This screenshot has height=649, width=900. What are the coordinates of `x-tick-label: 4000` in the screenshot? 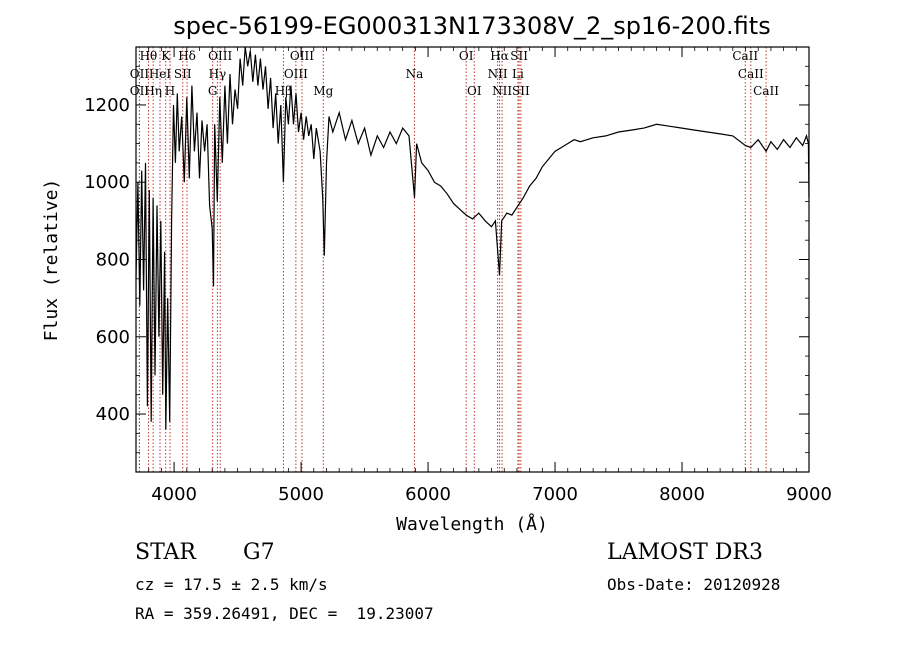 It's located at (174, 494).